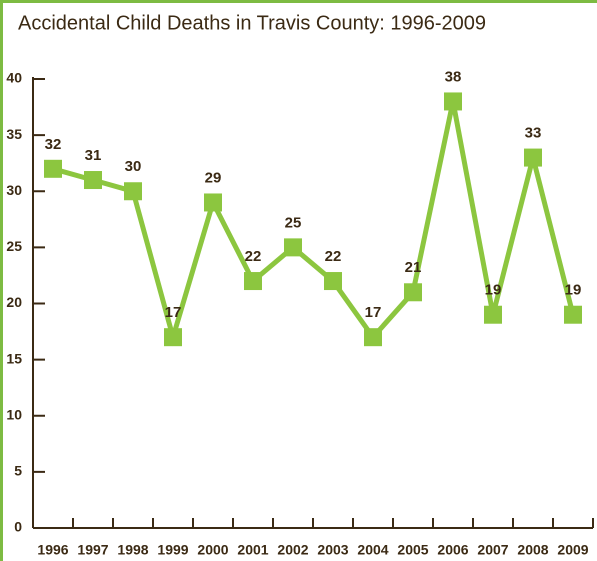 The height and width of the screenshot is (561, 597). What do you see at coordinates (292, 550) in the screenshot?
I see `x-tick-label: 2002` at bounding box center [292, 550].